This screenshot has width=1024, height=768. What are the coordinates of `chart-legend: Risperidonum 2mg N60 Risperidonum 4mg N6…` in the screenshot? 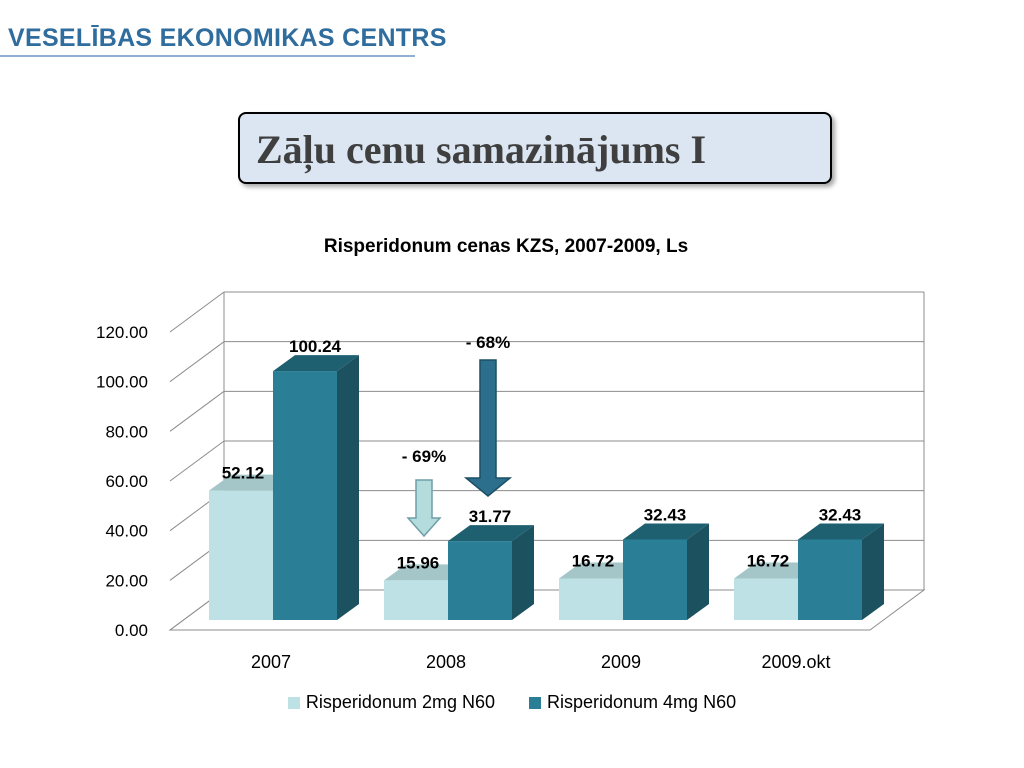 It's located at (512, 702).